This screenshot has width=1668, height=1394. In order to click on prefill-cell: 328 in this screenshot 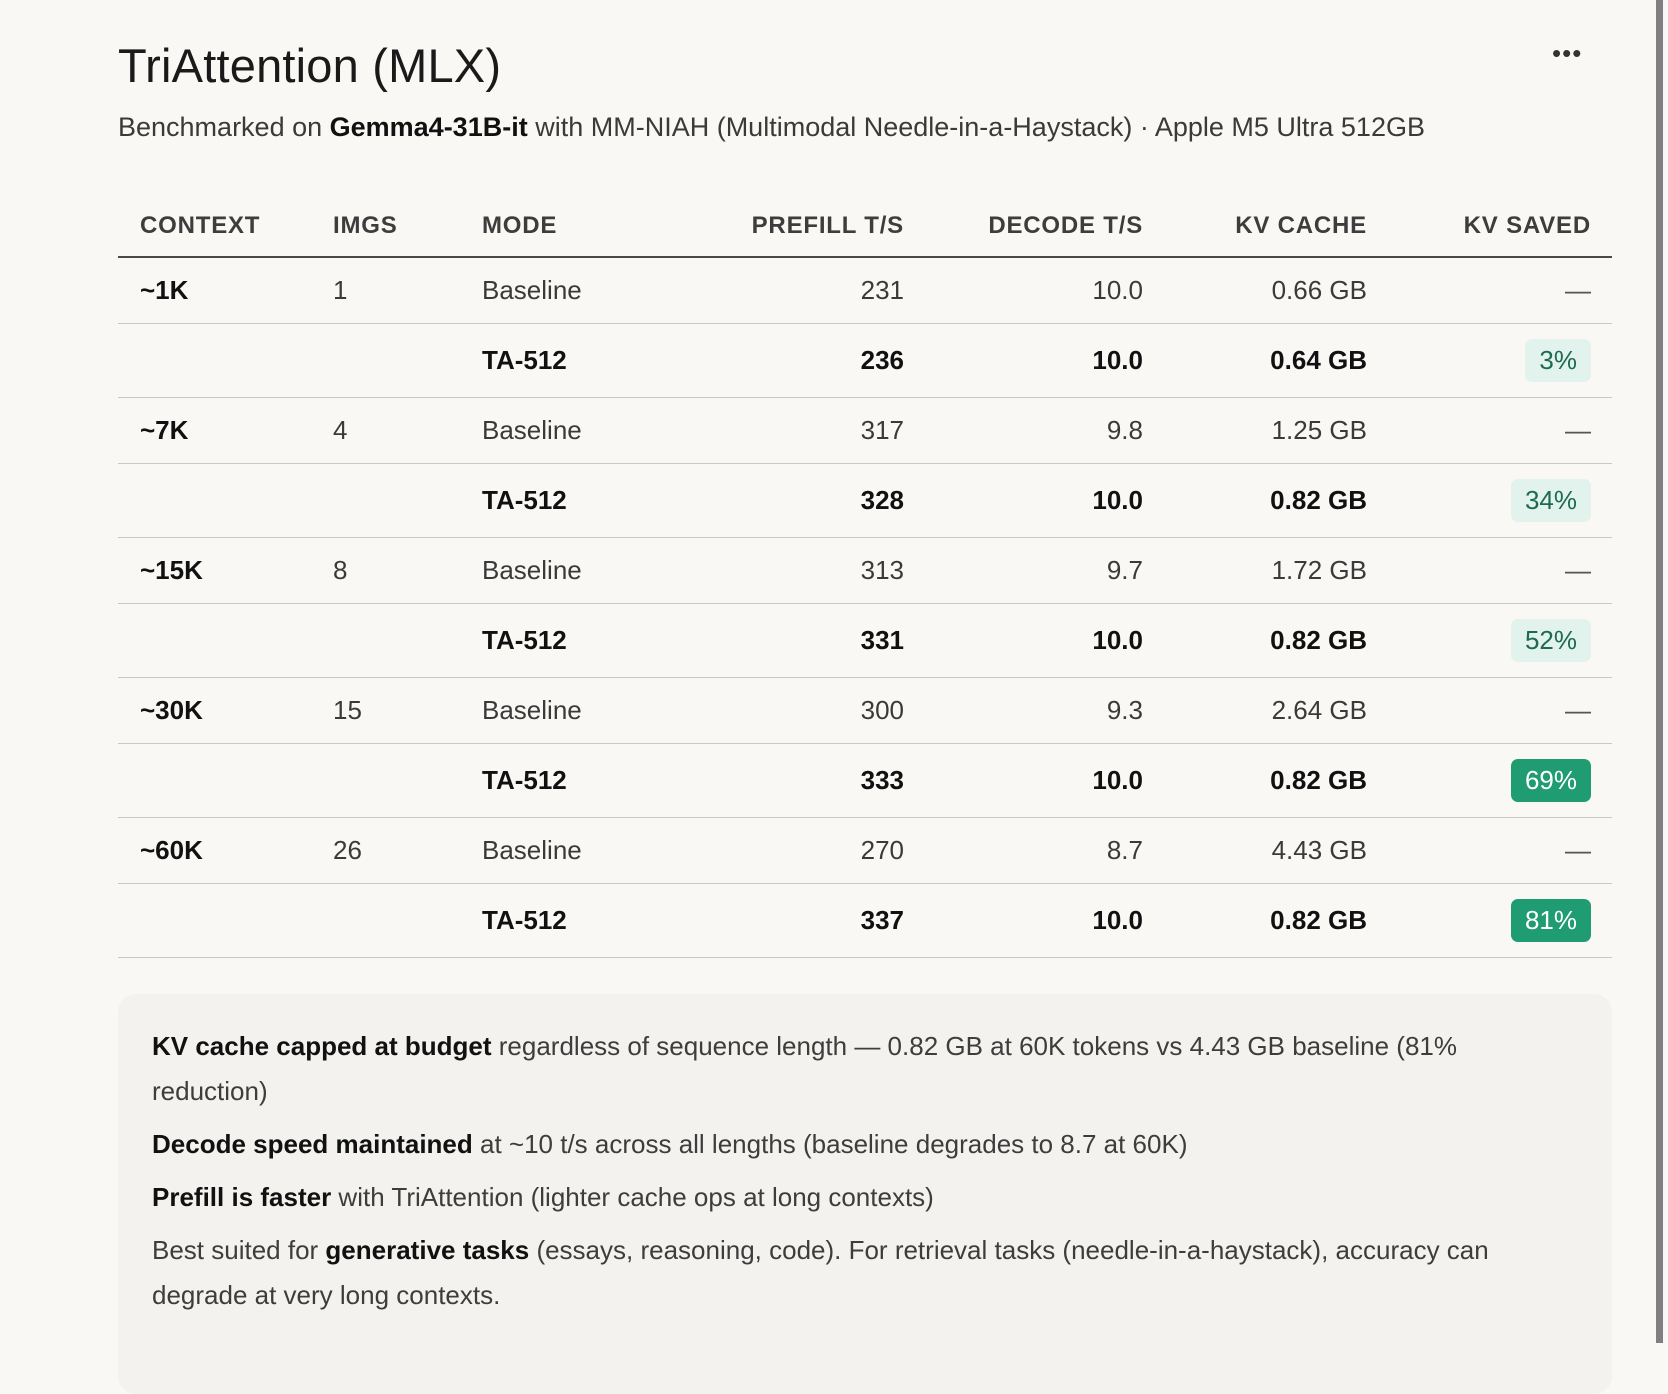, I will do `click(803, 500)`.